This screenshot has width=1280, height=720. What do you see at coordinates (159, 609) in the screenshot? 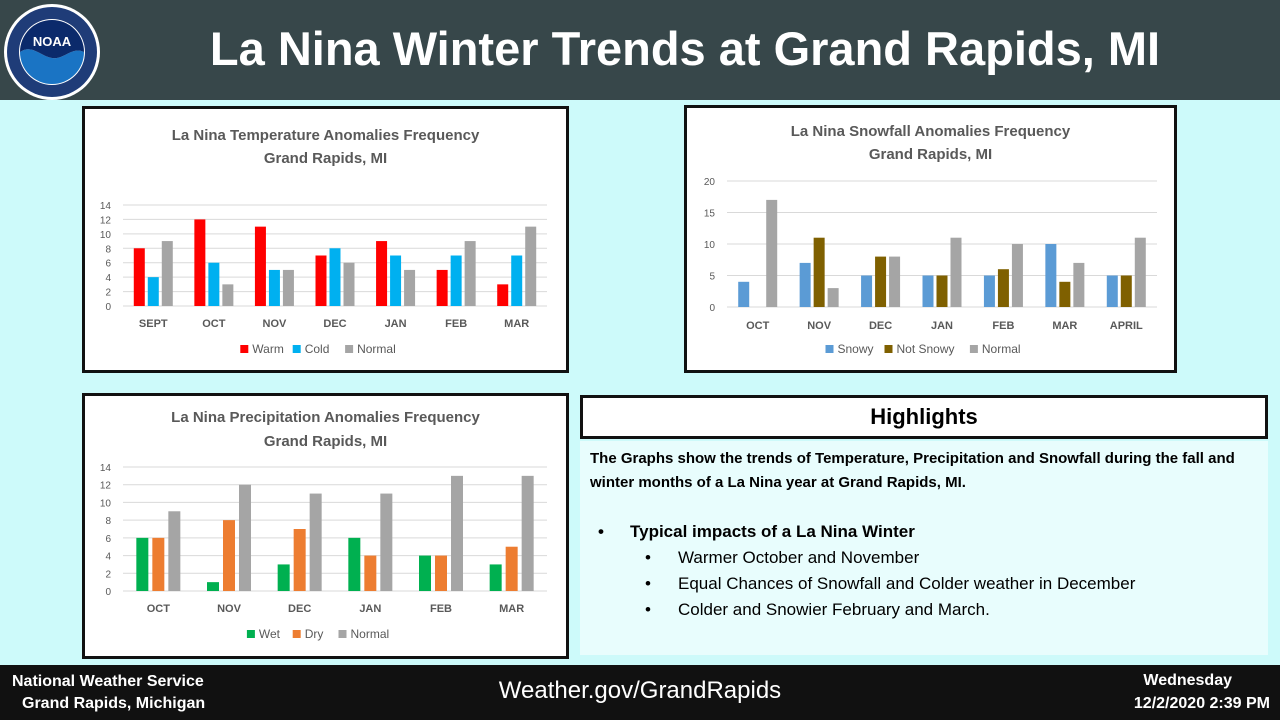
I see `x-tick-label: OCT` at bounding box center [159, 609].